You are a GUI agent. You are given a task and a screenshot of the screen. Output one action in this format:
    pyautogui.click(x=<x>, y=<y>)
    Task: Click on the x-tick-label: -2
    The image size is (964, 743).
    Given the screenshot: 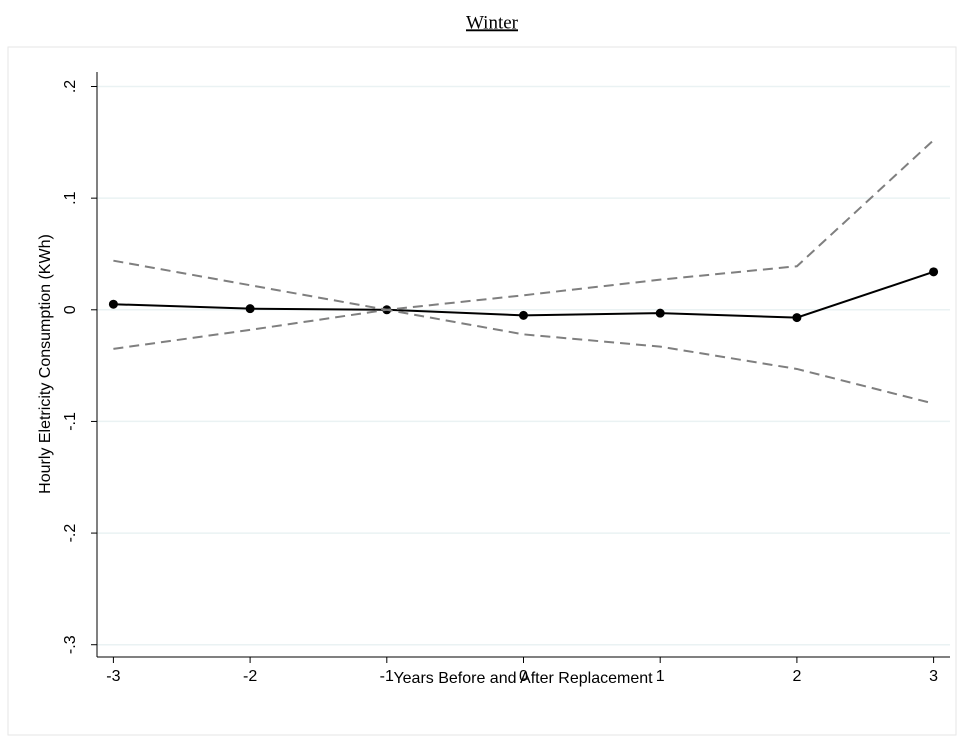 What is the action you would take?
    pyautogui.click(x=250, y=676)
    